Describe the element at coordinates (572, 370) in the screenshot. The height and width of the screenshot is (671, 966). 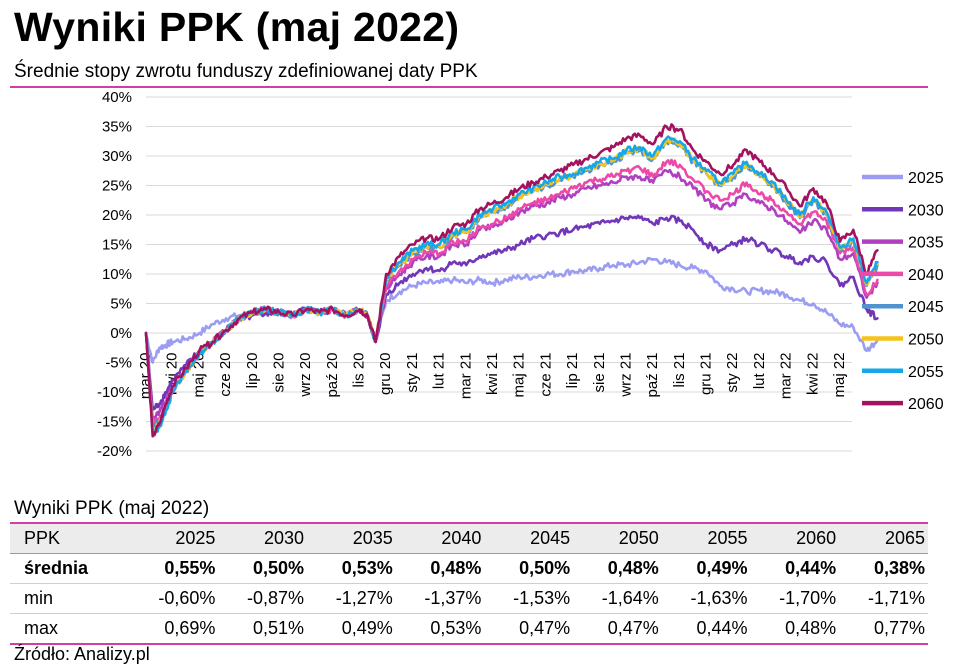
I see `x-tick-label: lip 21` at that location.